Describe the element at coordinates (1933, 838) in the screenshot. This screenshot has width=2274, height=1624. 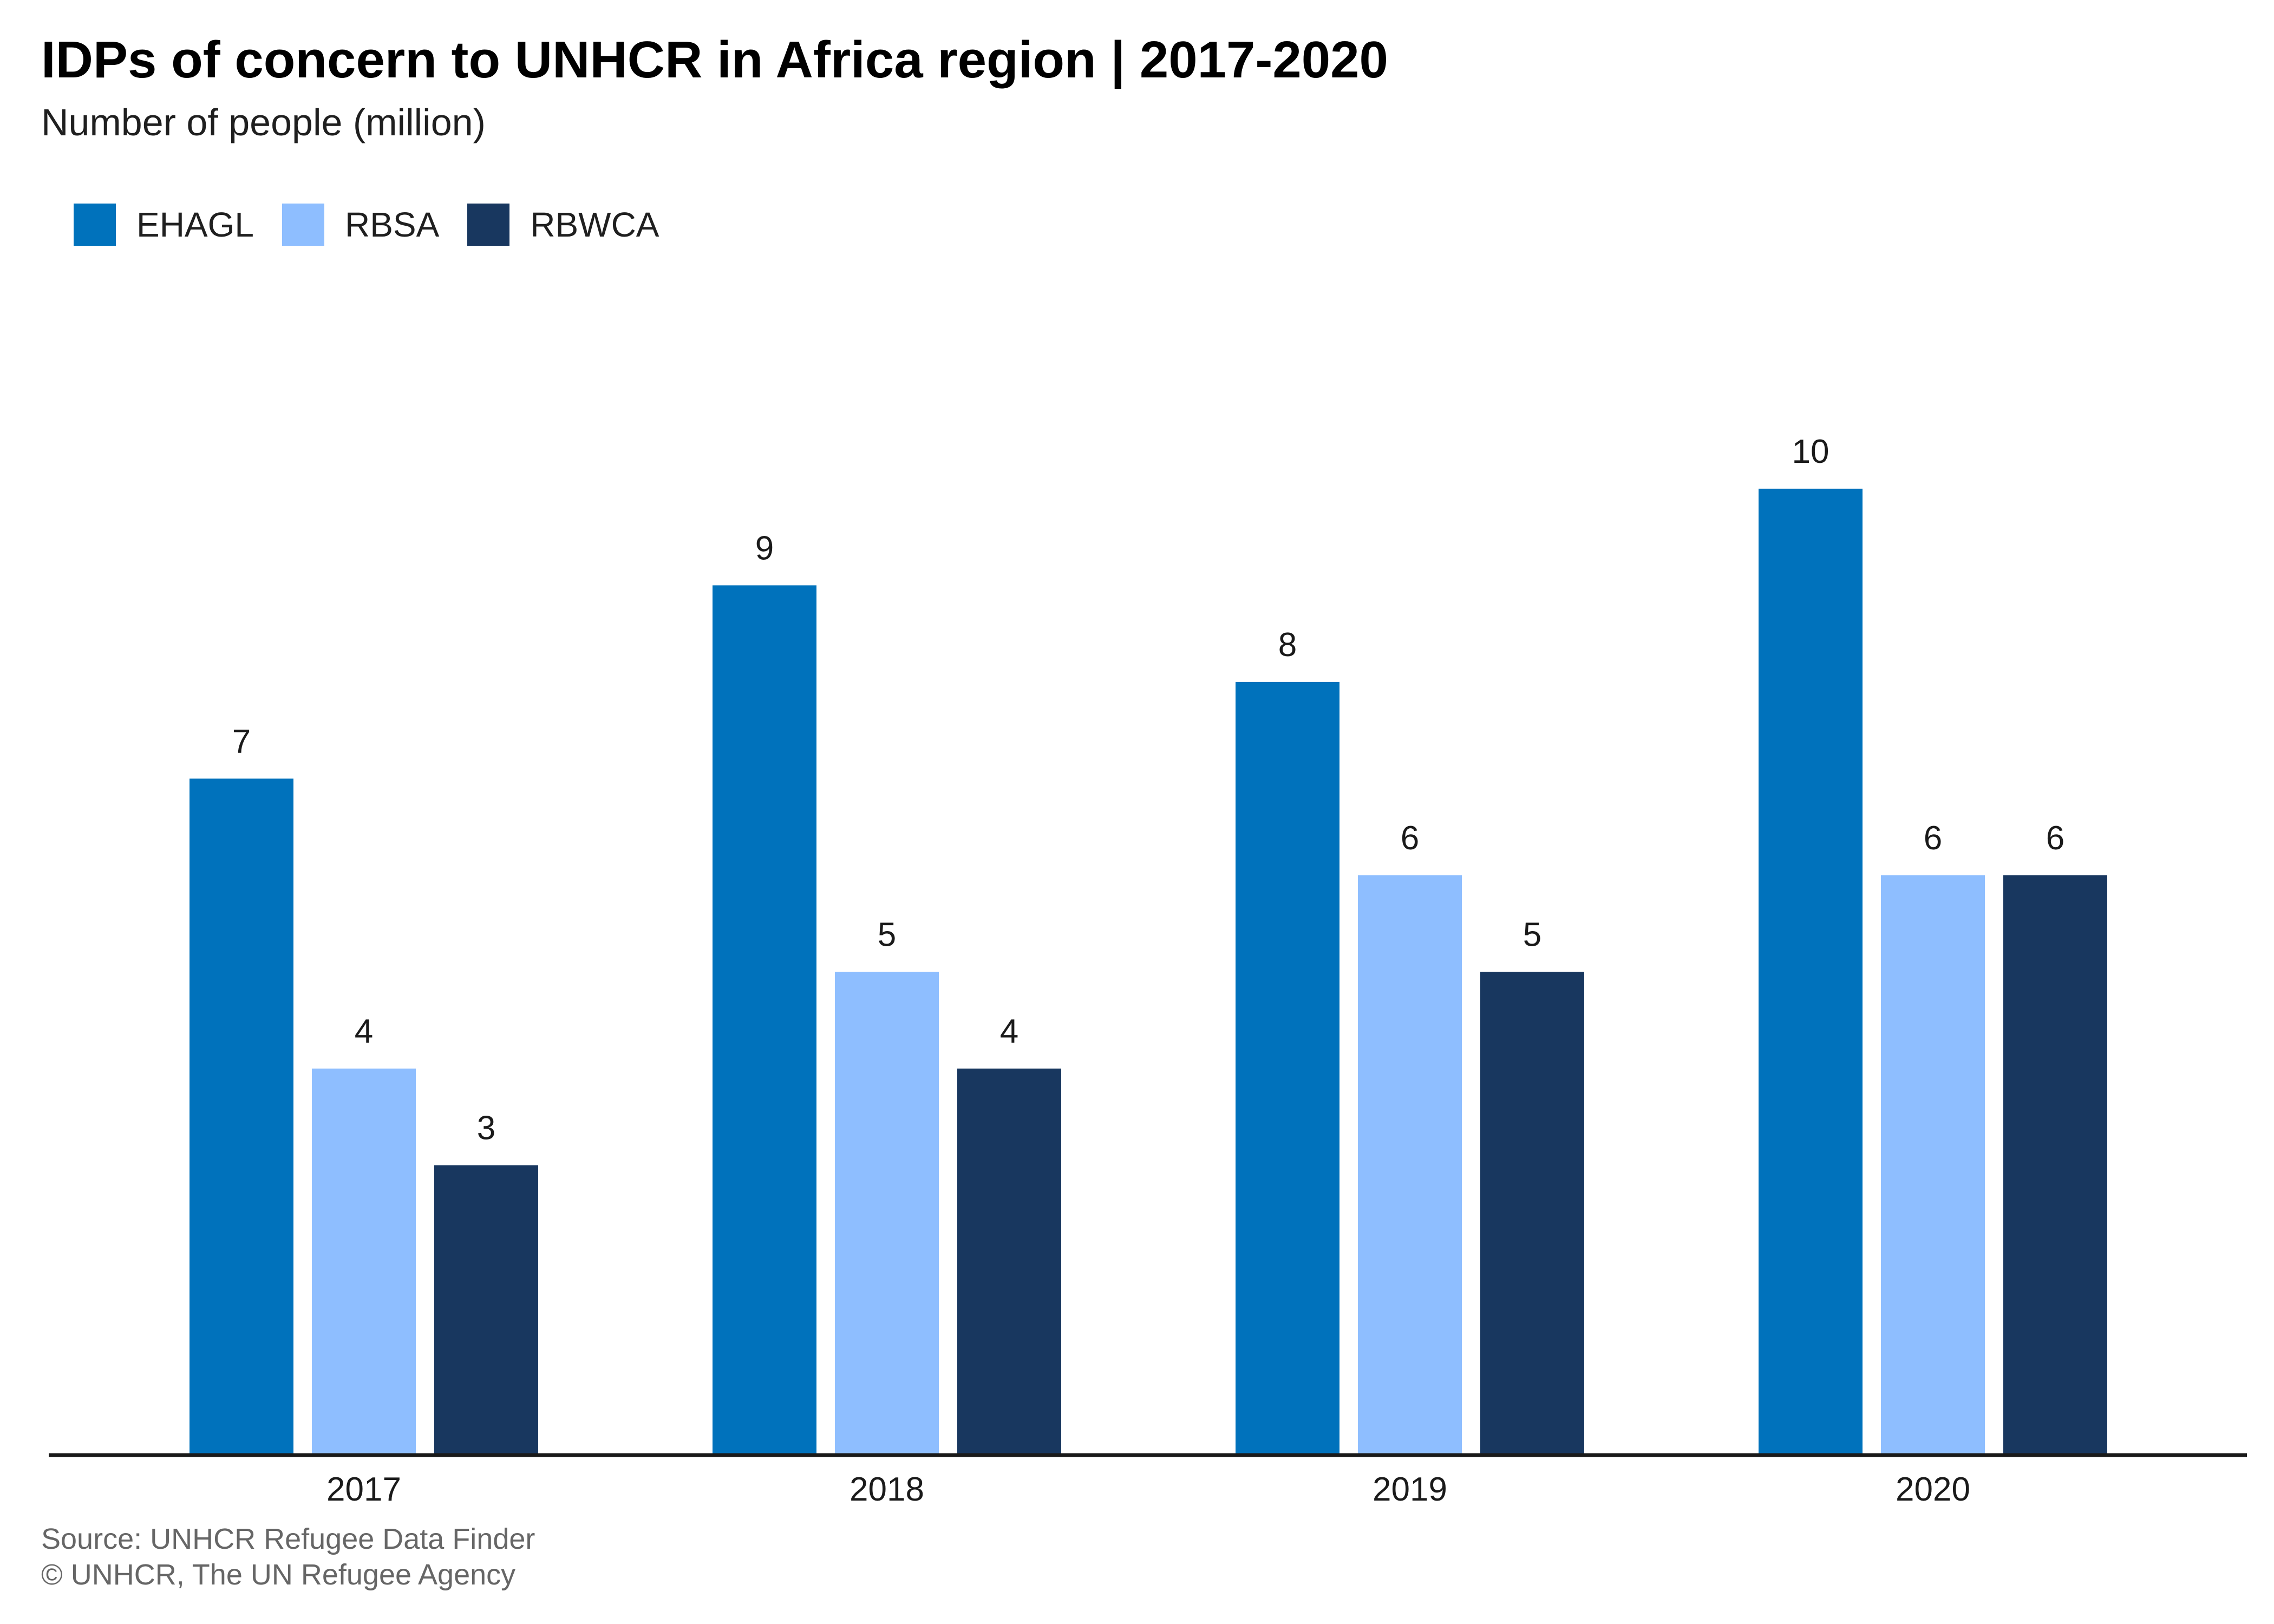
I see `data-label-rbsa-2020: 6` at that location.